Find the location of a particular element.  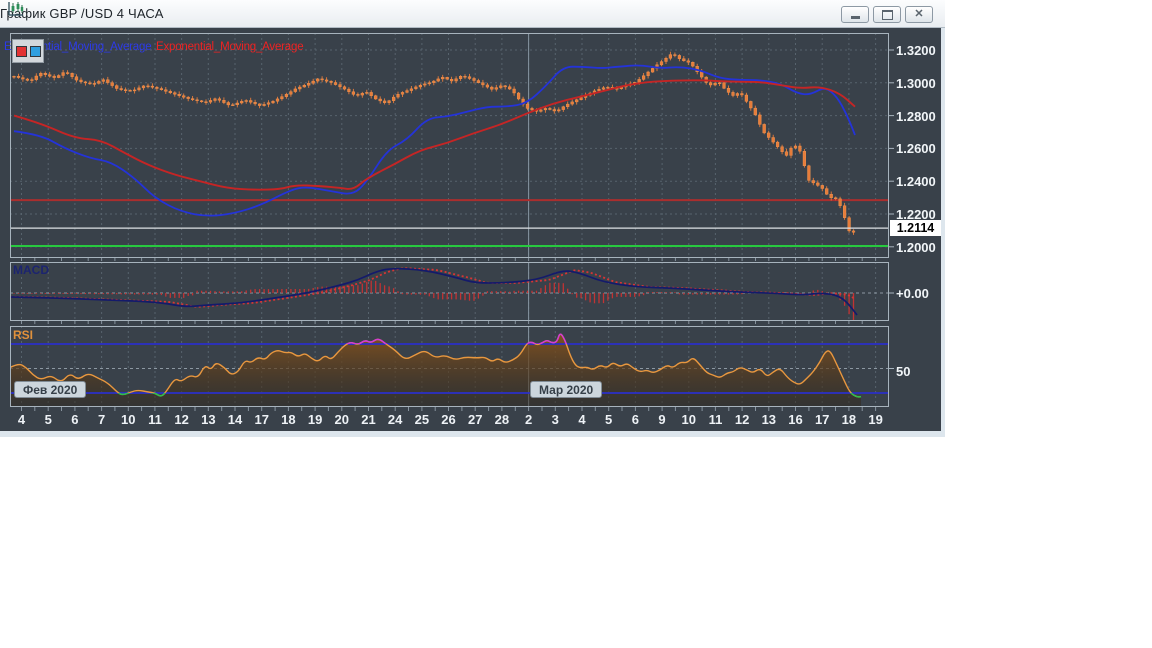

maximize-icon is located at coordinates (887, 14).